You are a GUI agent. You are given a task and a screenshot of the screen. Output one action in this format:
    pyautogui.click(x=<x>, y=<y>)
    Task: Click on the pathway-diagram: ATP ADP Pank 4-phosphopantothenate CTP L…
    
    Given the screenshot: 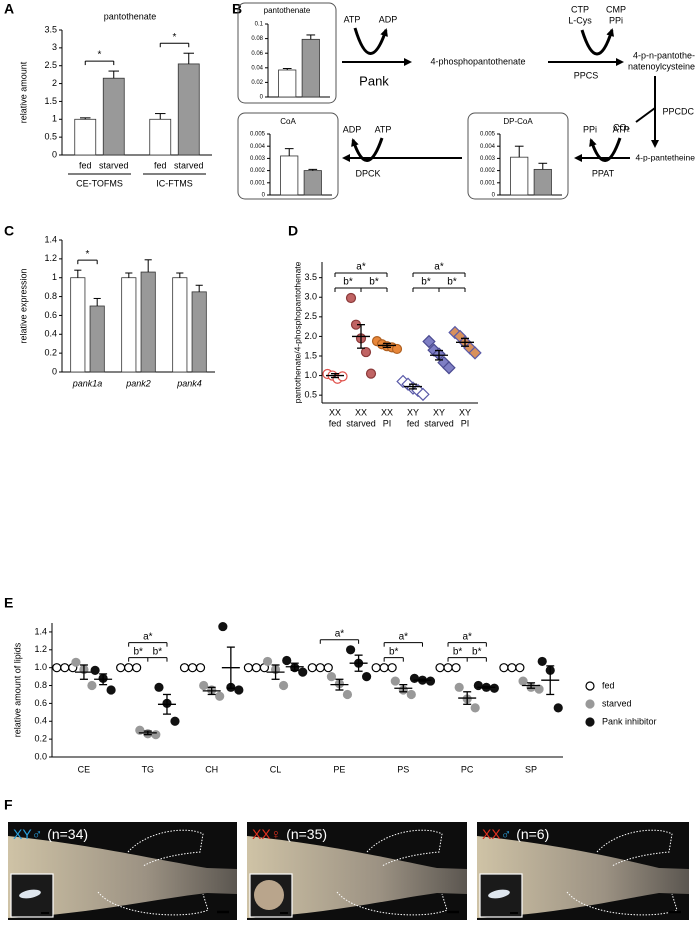 What is the action you would take?
    pyautogui.click(x=518, y=91)
    